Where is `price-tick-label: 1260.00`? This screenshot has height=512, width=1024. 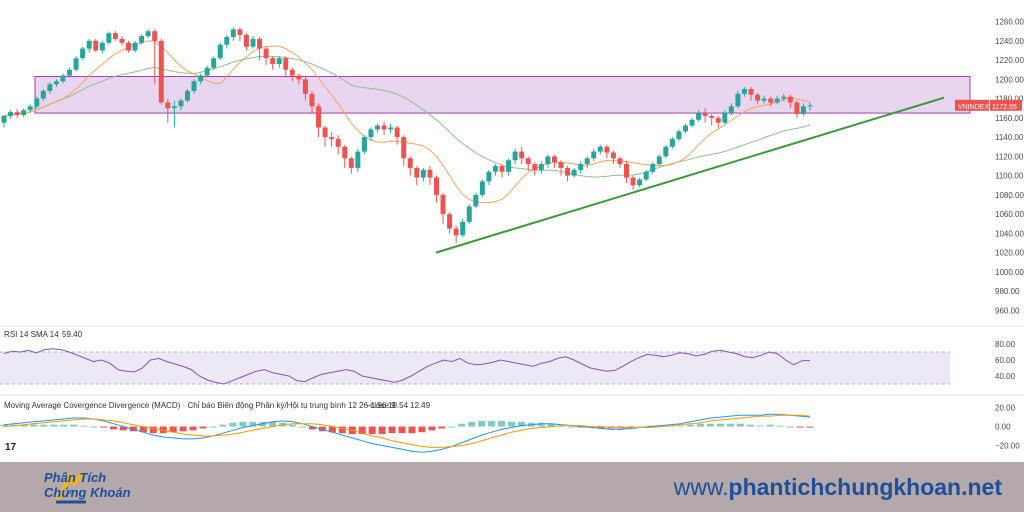 price-tick-label: 1260.00 is located at coordinates (1009, 22).